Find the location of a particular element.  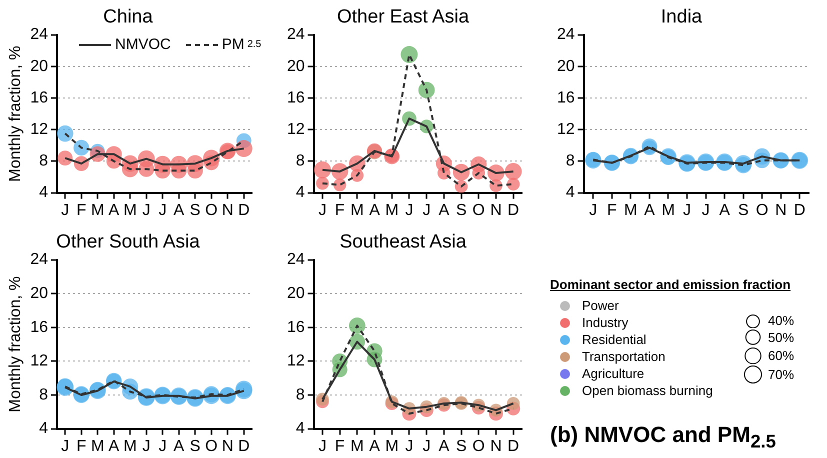

legend-label: 40% is located at coordinates (781, 320).